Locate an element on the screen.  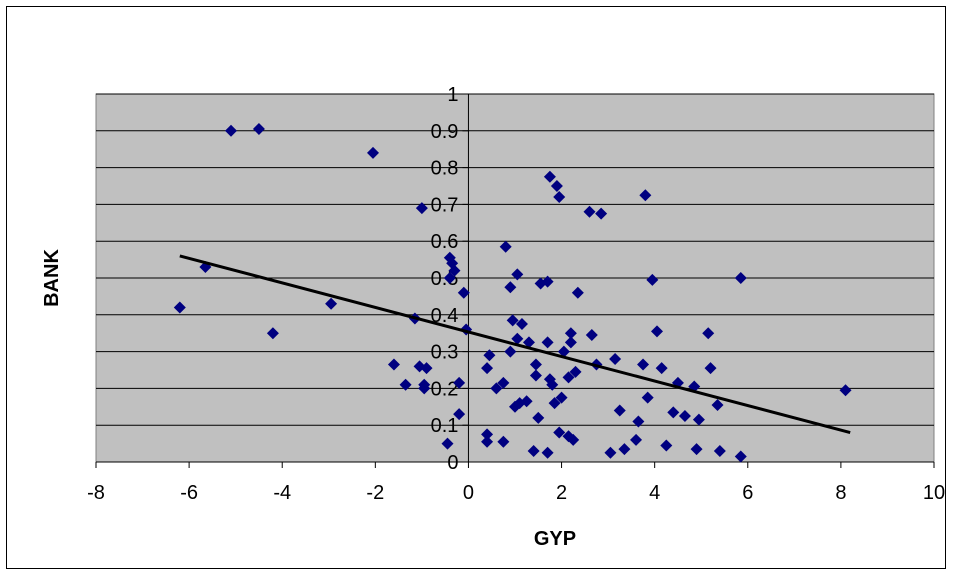
x-tick-label: 6 is located at coordinates (747, 493).